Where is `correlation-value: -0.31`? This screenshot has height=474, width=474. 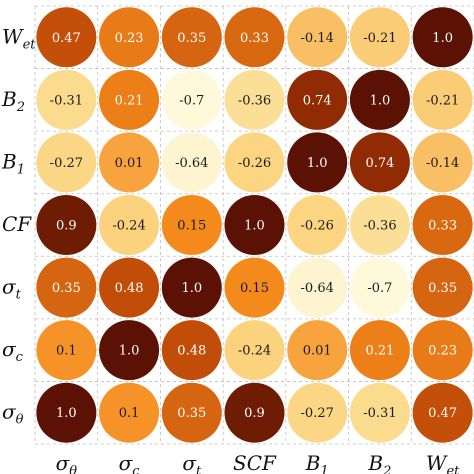
correlation-value: -0.31 is located at coordinates (379, 413).